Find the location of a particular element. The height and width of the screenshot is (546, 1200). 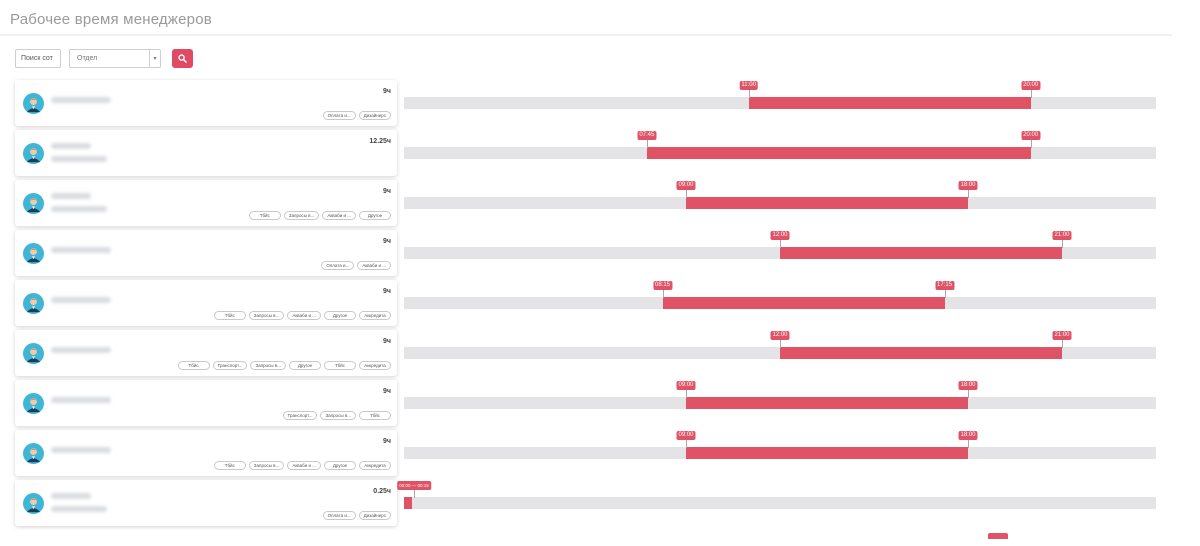

manager-row: 9ч Оплата и... Акваби и ... 12:00 21:00 is located at coordinates (600, 253).